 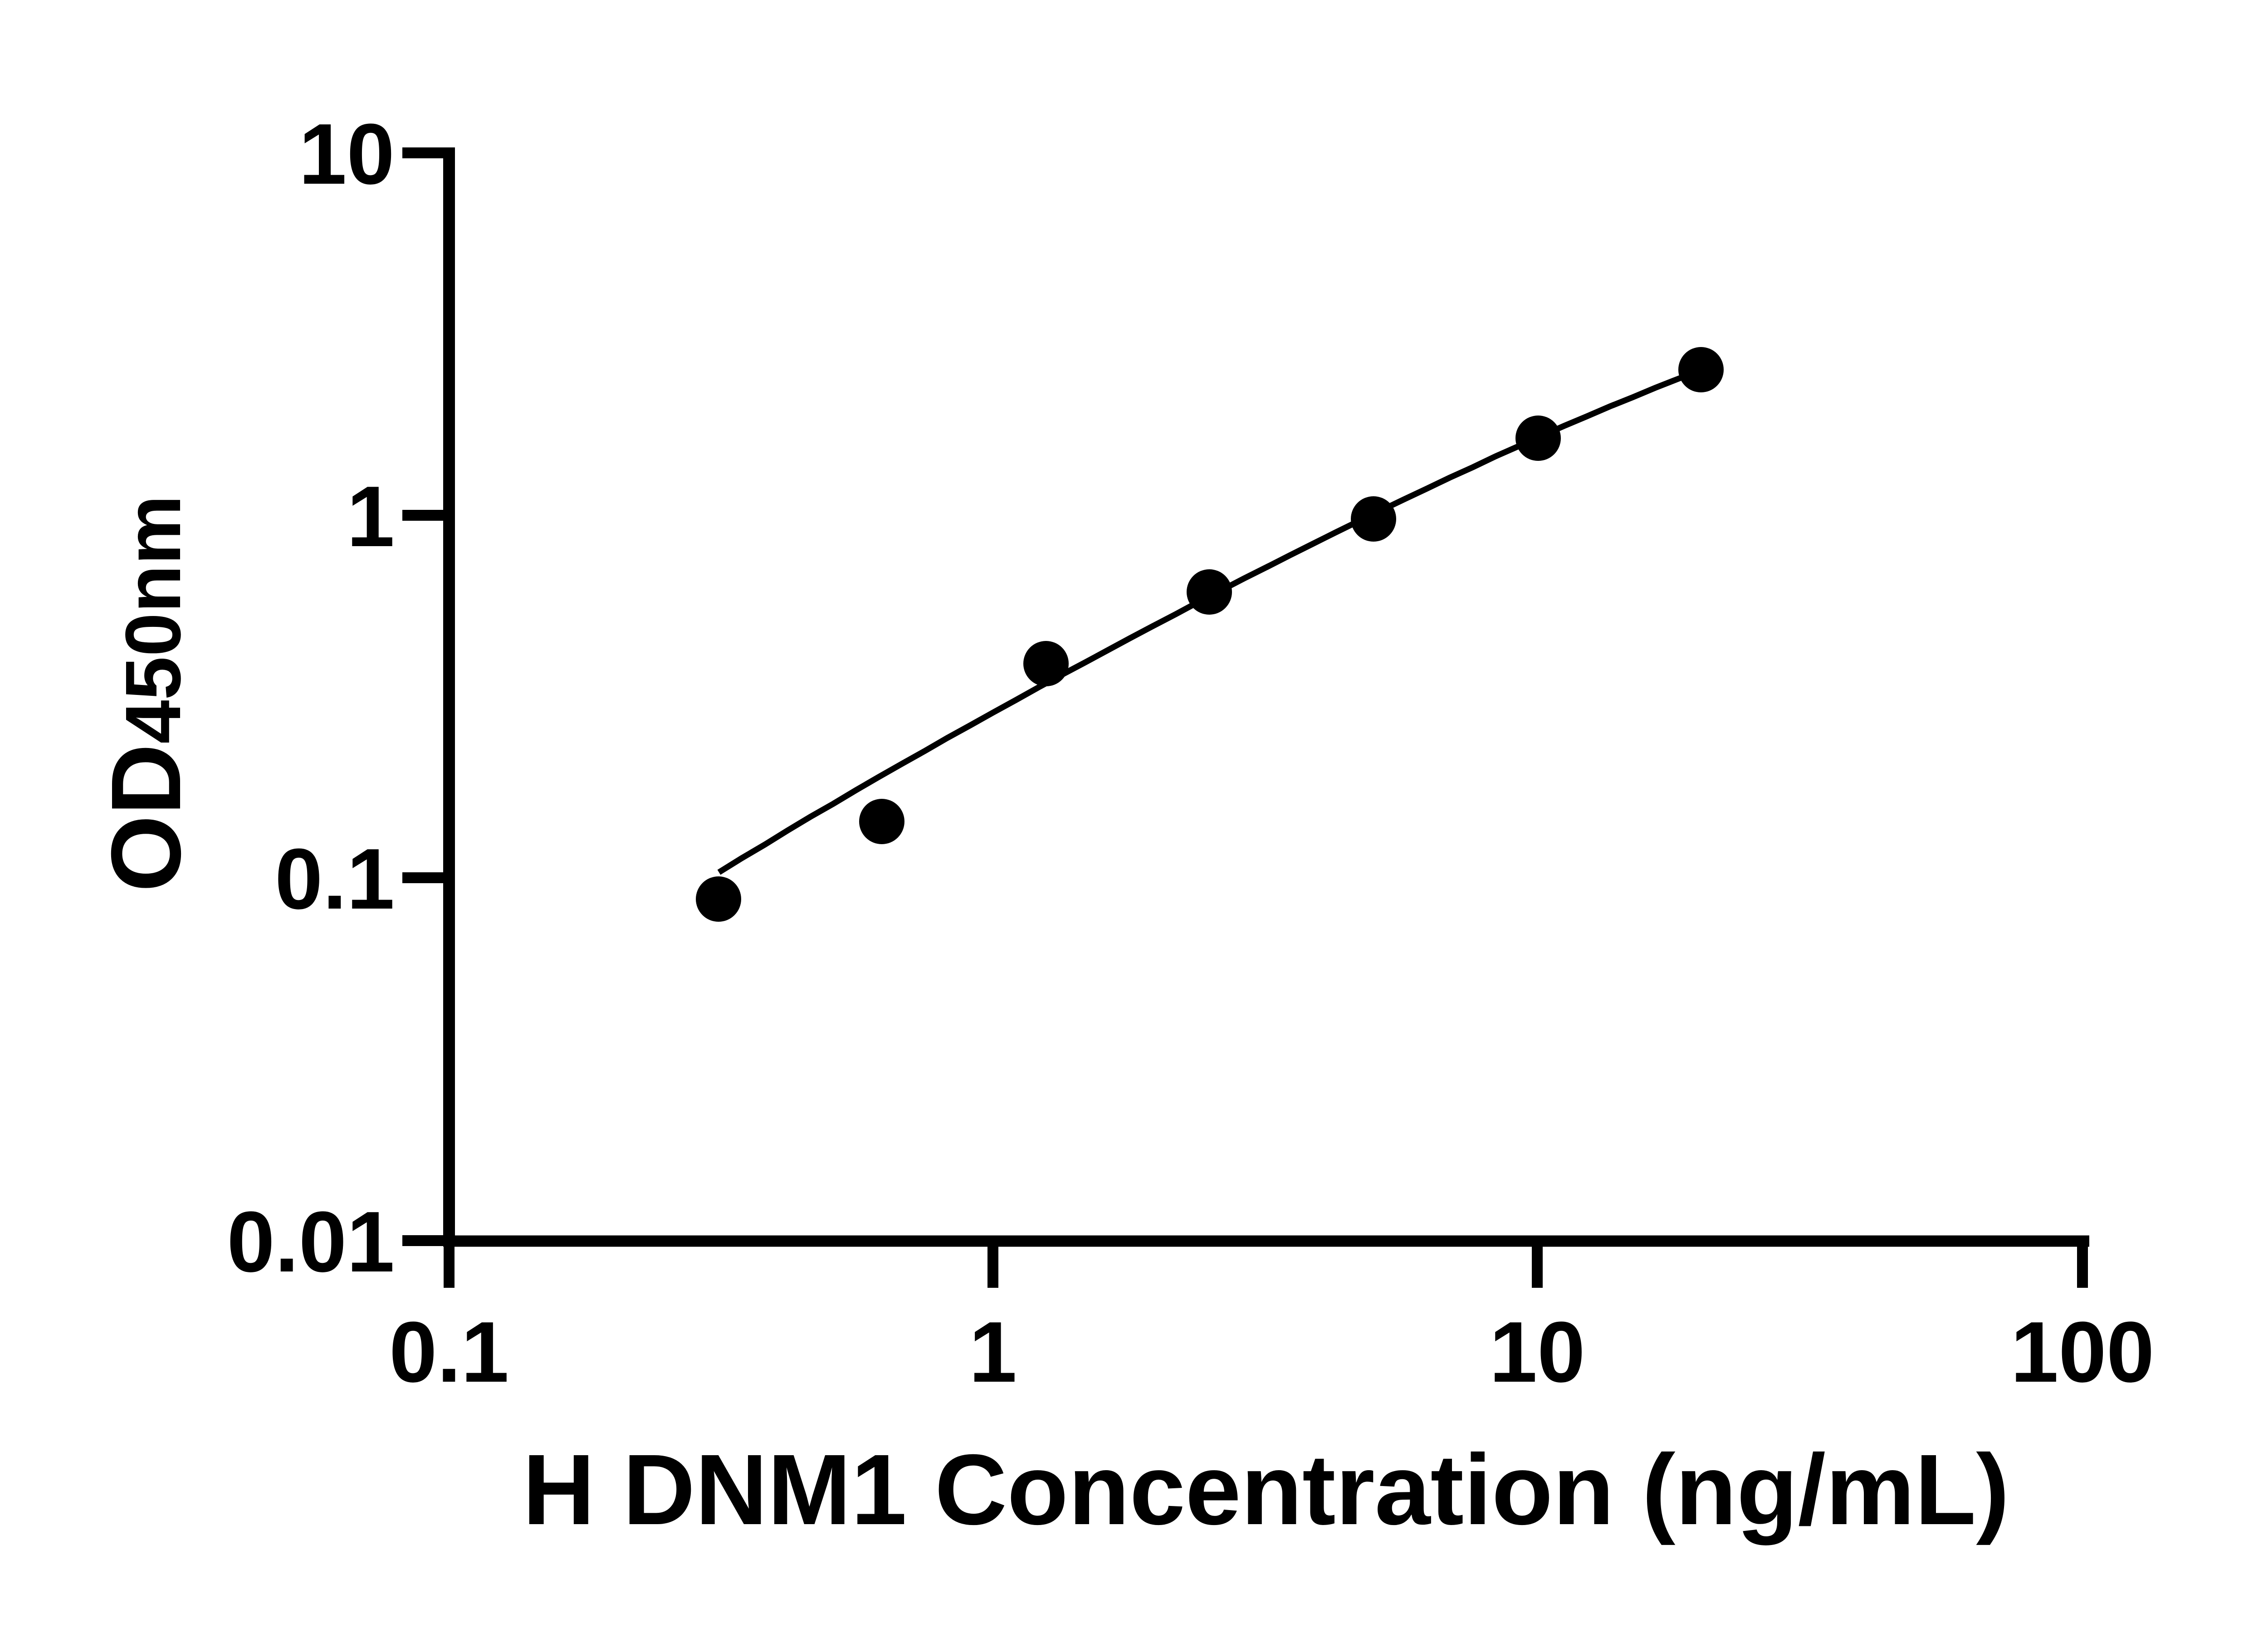 What do you see at coordinates (146, 693) in the screenshot?
I see `svg-text: OD450nm` at bounding box center [146, 693].